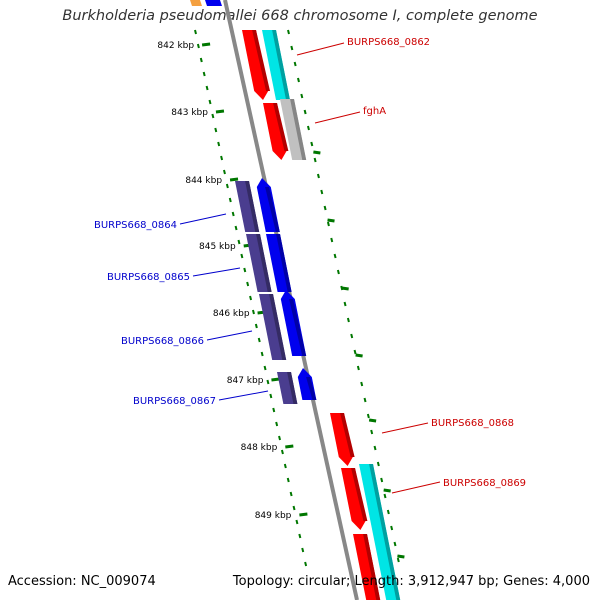 This screenshot has height=600, width=600. Describe the element at coordinates (278, 327) in the screenshot. I see `gene-burps668-0866-feature-shade` at that location.